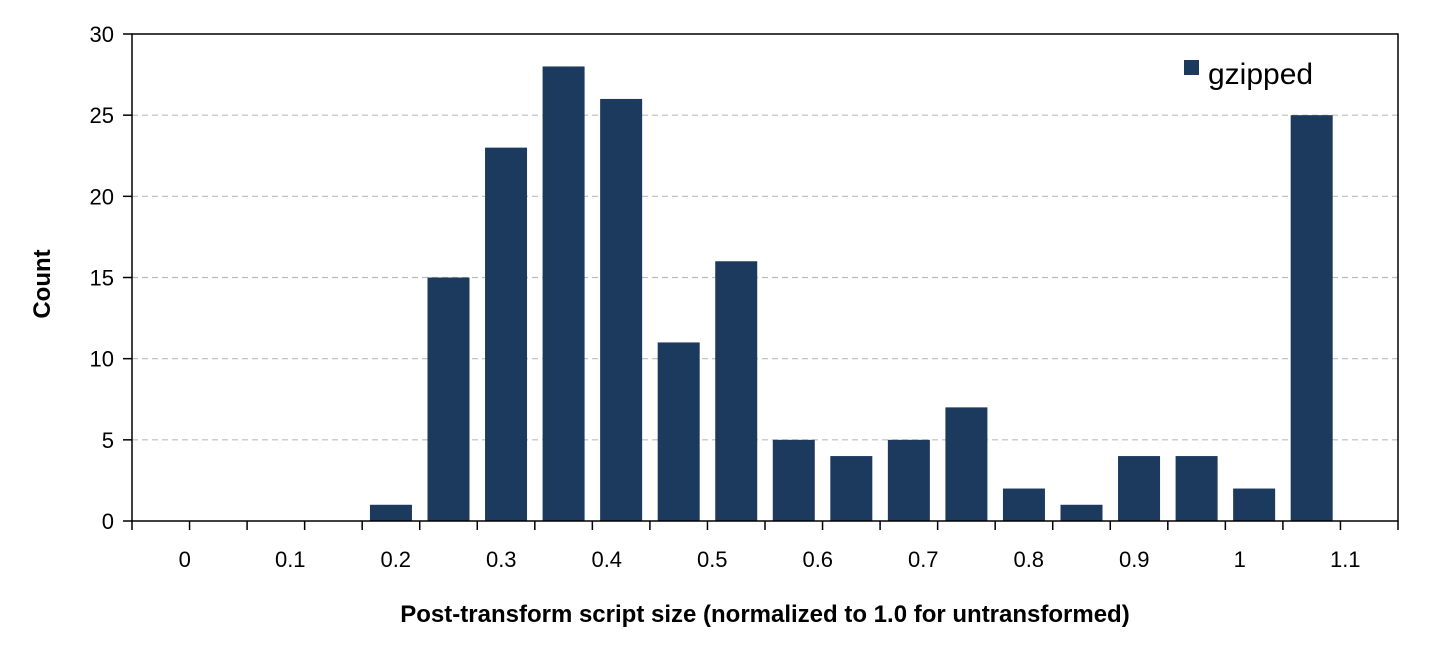 The height and width of the screenshot is (652, 1449). Describe the element at coordinates (501, 559) in the screenshot. I see `x-tick-label-3: 0.3` at that location.